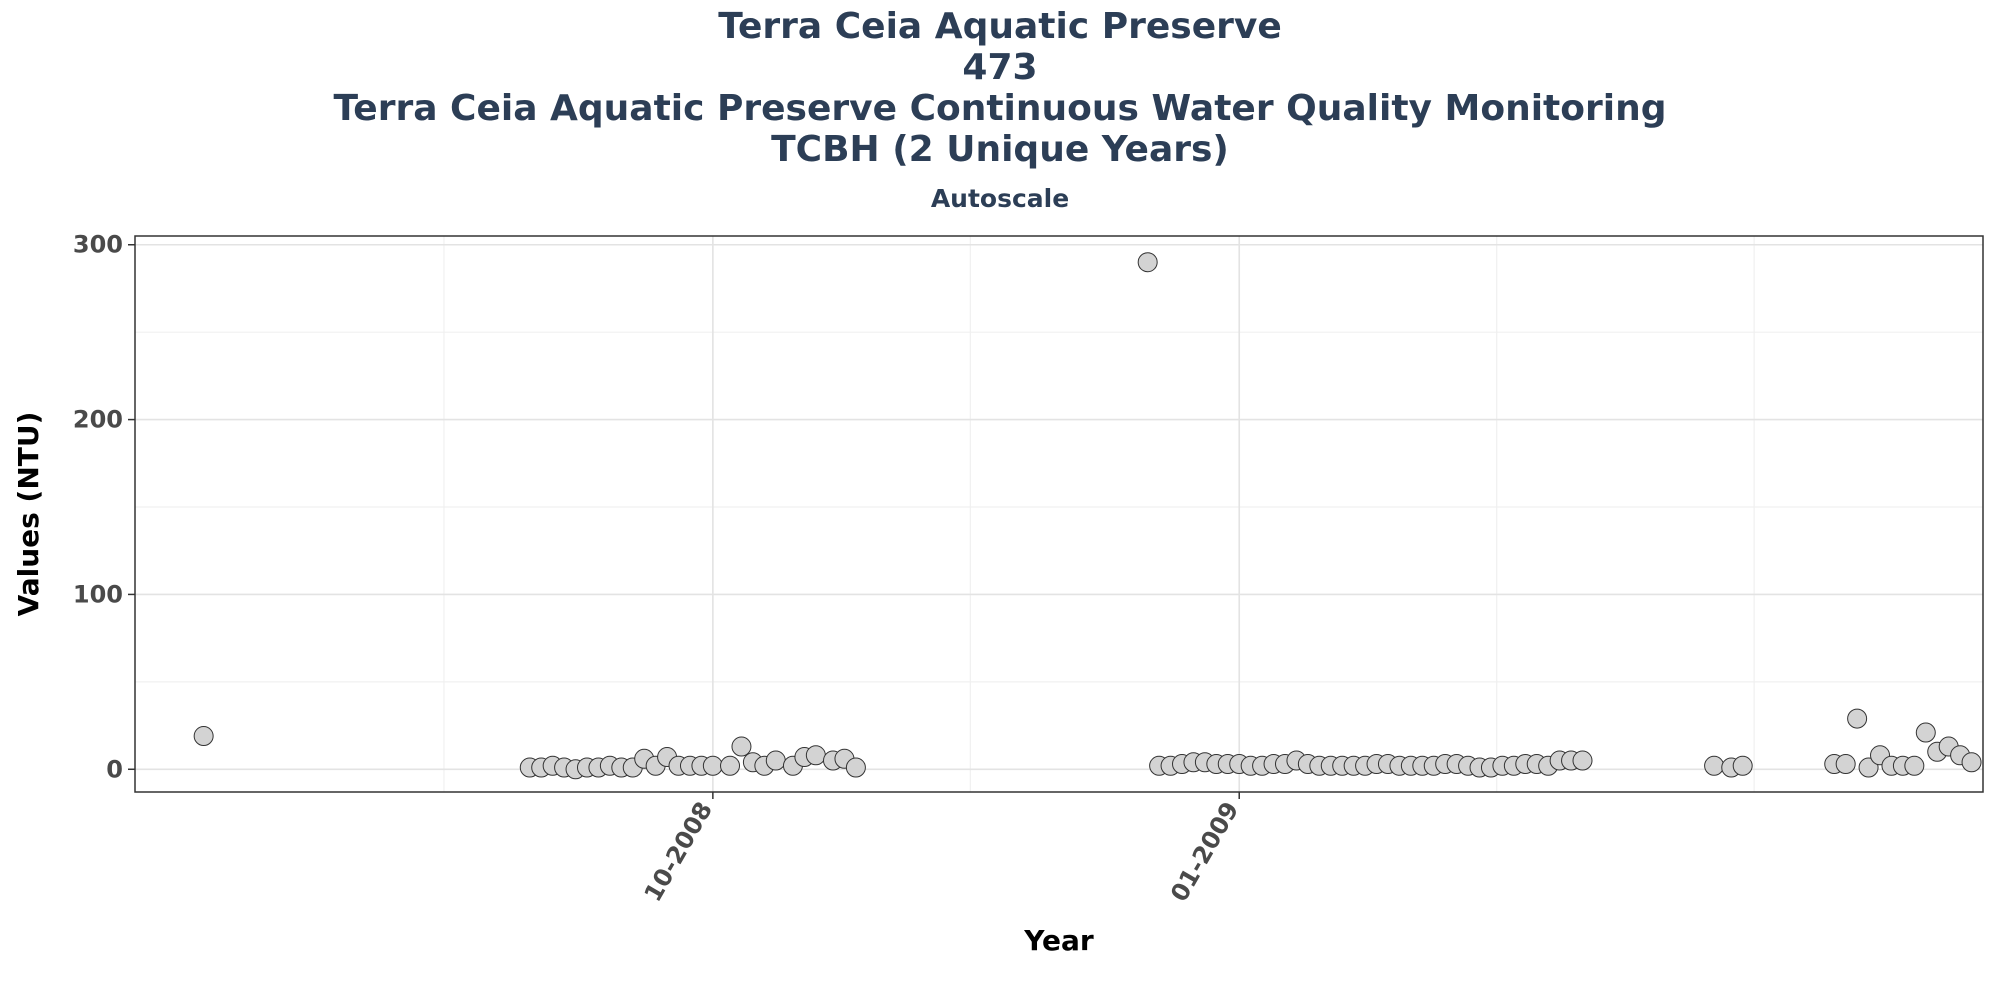 The width and height of the screenshot is (2000, 1000). Describe the element at coordinates (1000, 26) in the screenshot. I see `chart-title-line-1: Terra Ceia Aquatic Preserve` at that location.